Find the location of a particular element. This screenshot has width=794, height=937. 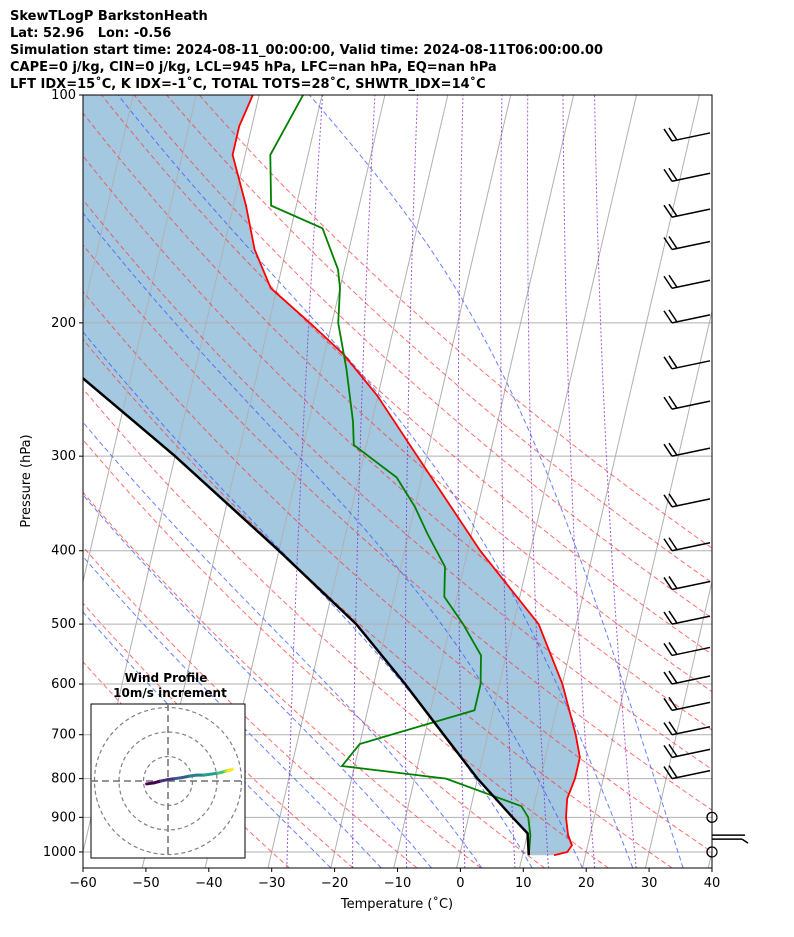

station-coordinates: Lat: 52.96 Lon: -0.56 is located at coordinates (91, 33).